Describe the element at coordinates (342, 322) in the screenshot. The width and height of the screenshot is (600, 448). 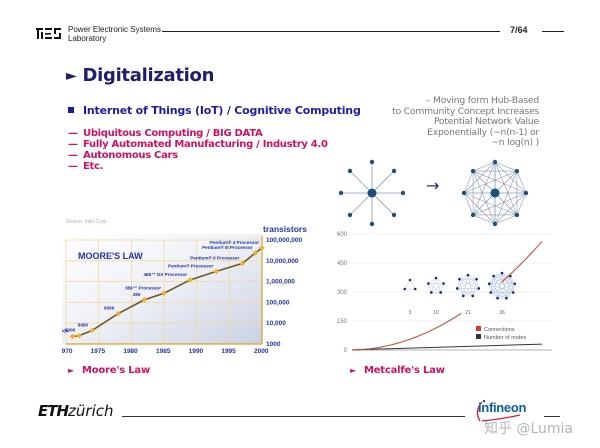
I see `y-tick-label: 150` at that location.